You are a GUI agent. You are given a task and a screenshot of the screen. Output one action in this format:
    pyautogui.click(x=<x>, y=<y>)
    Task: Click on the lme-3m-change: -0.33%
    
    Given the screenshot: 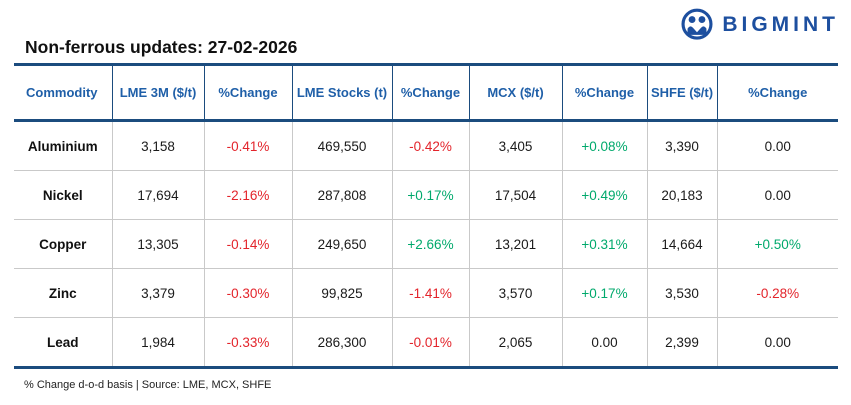 What is the action you would take?
    pyautogui.click(x=248, y=342)
    